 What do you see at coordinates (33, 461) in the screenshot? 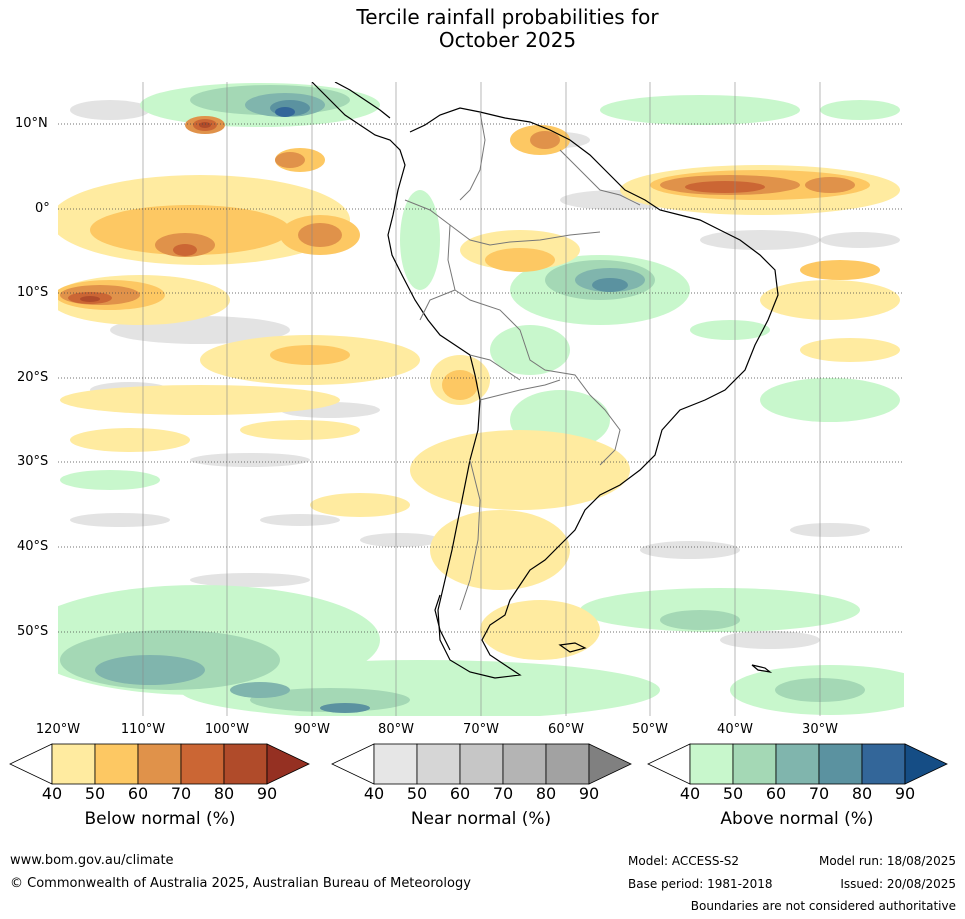
I see `lat-label-30s: 30°S` at bounding box center [33, 461].